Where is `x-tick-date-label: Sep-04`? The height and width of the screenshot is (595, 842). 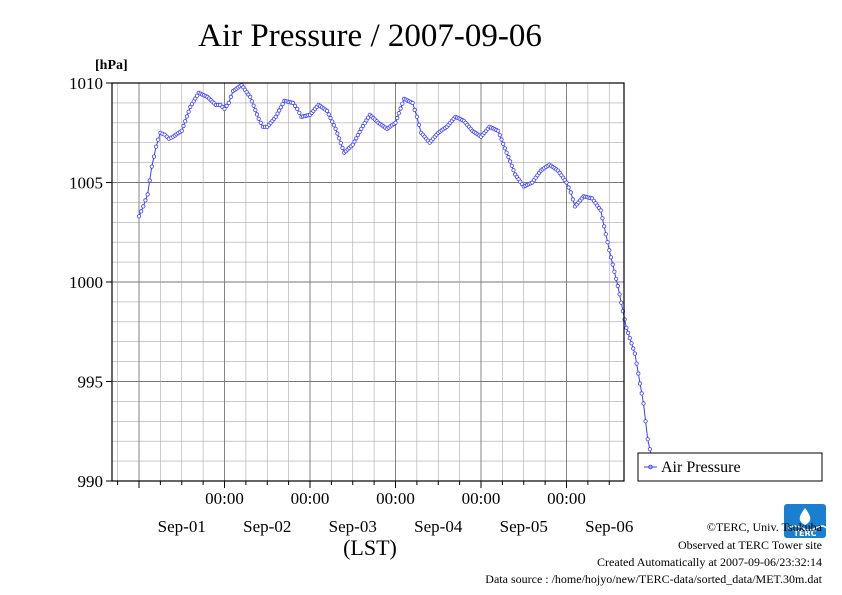 x-tick-date-label: Sep-04 is located at coordinates (438, 526).